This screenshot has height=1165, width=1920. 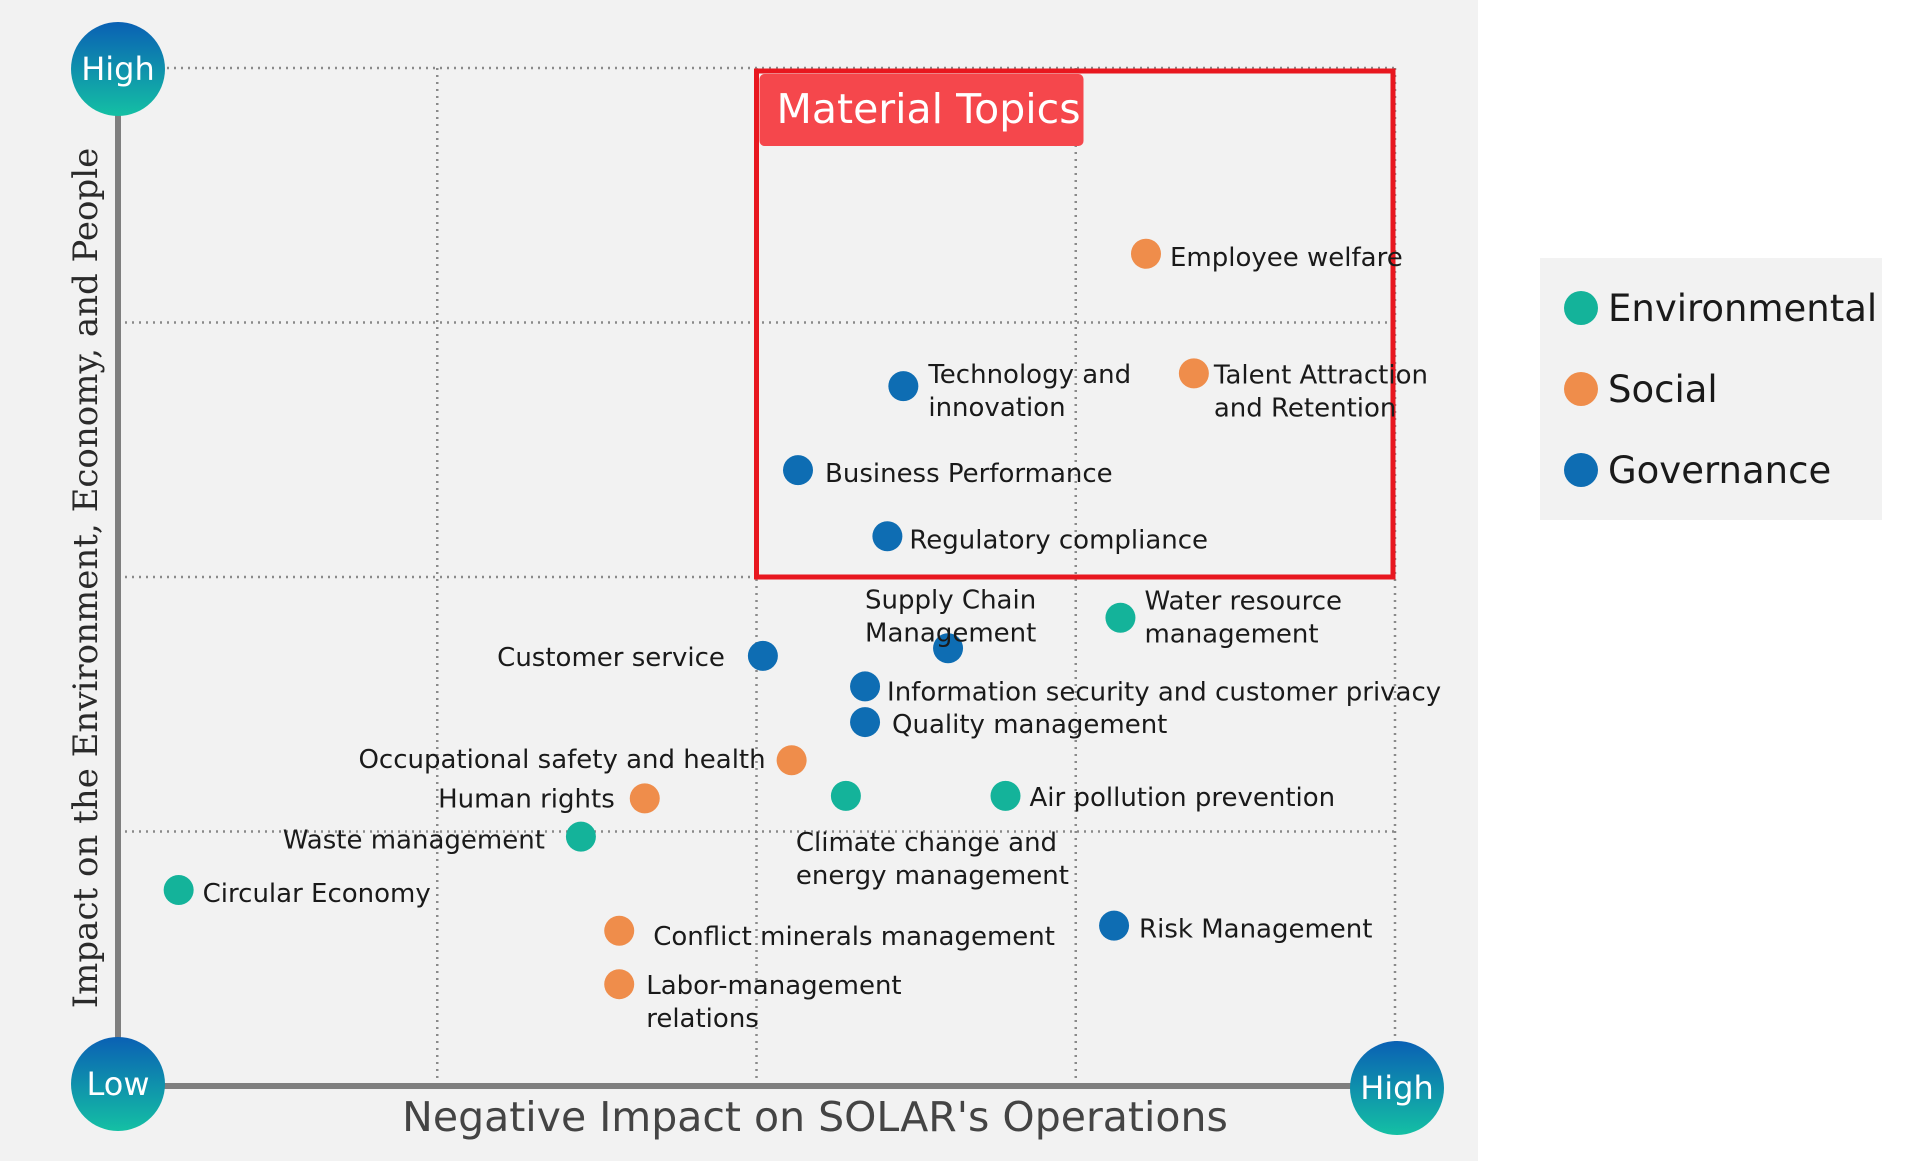 I want to click on x-axis-high-marker-circle, so click(x=1397, y=1088).